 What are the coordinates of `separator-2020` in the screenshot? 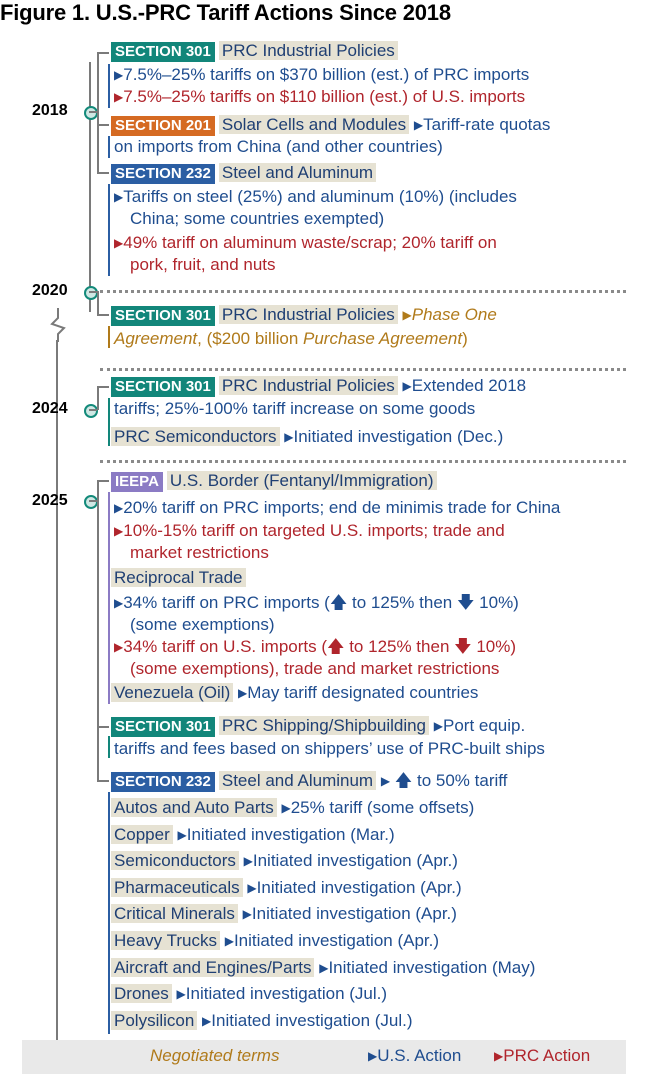 It's located at (363, 291).